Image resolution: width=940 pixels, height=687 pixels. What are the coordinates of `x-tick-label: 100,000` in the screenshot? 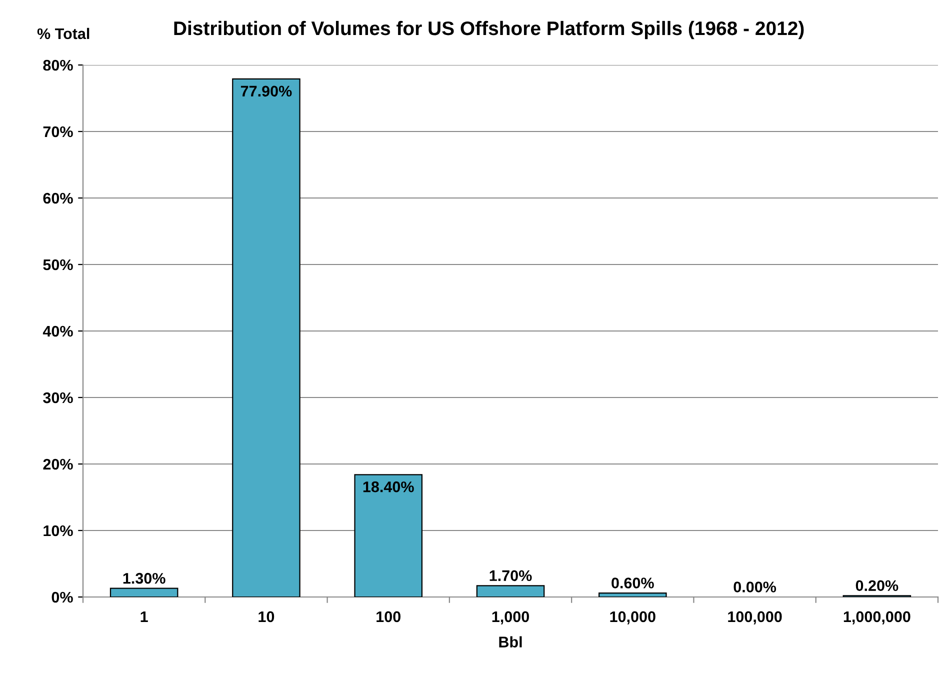 It's located at (755, 617).